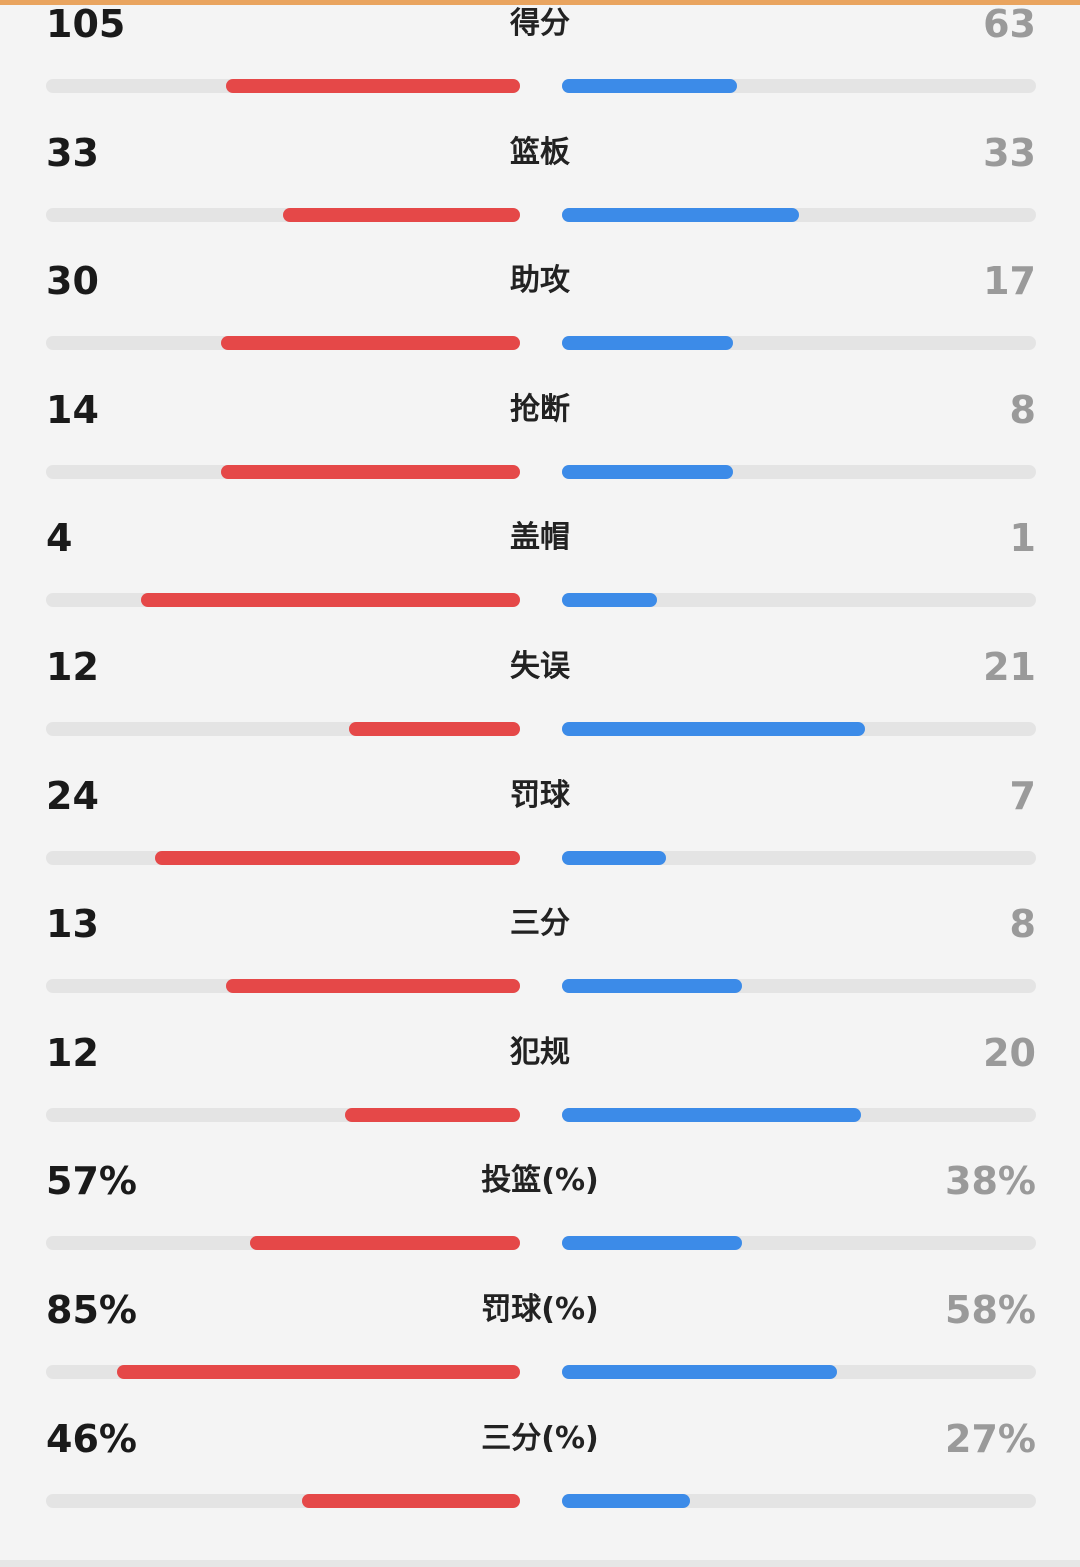  Describe the element at coordinates (990, 1181) in the screenshot. I see `away-value: 38%` at that location.